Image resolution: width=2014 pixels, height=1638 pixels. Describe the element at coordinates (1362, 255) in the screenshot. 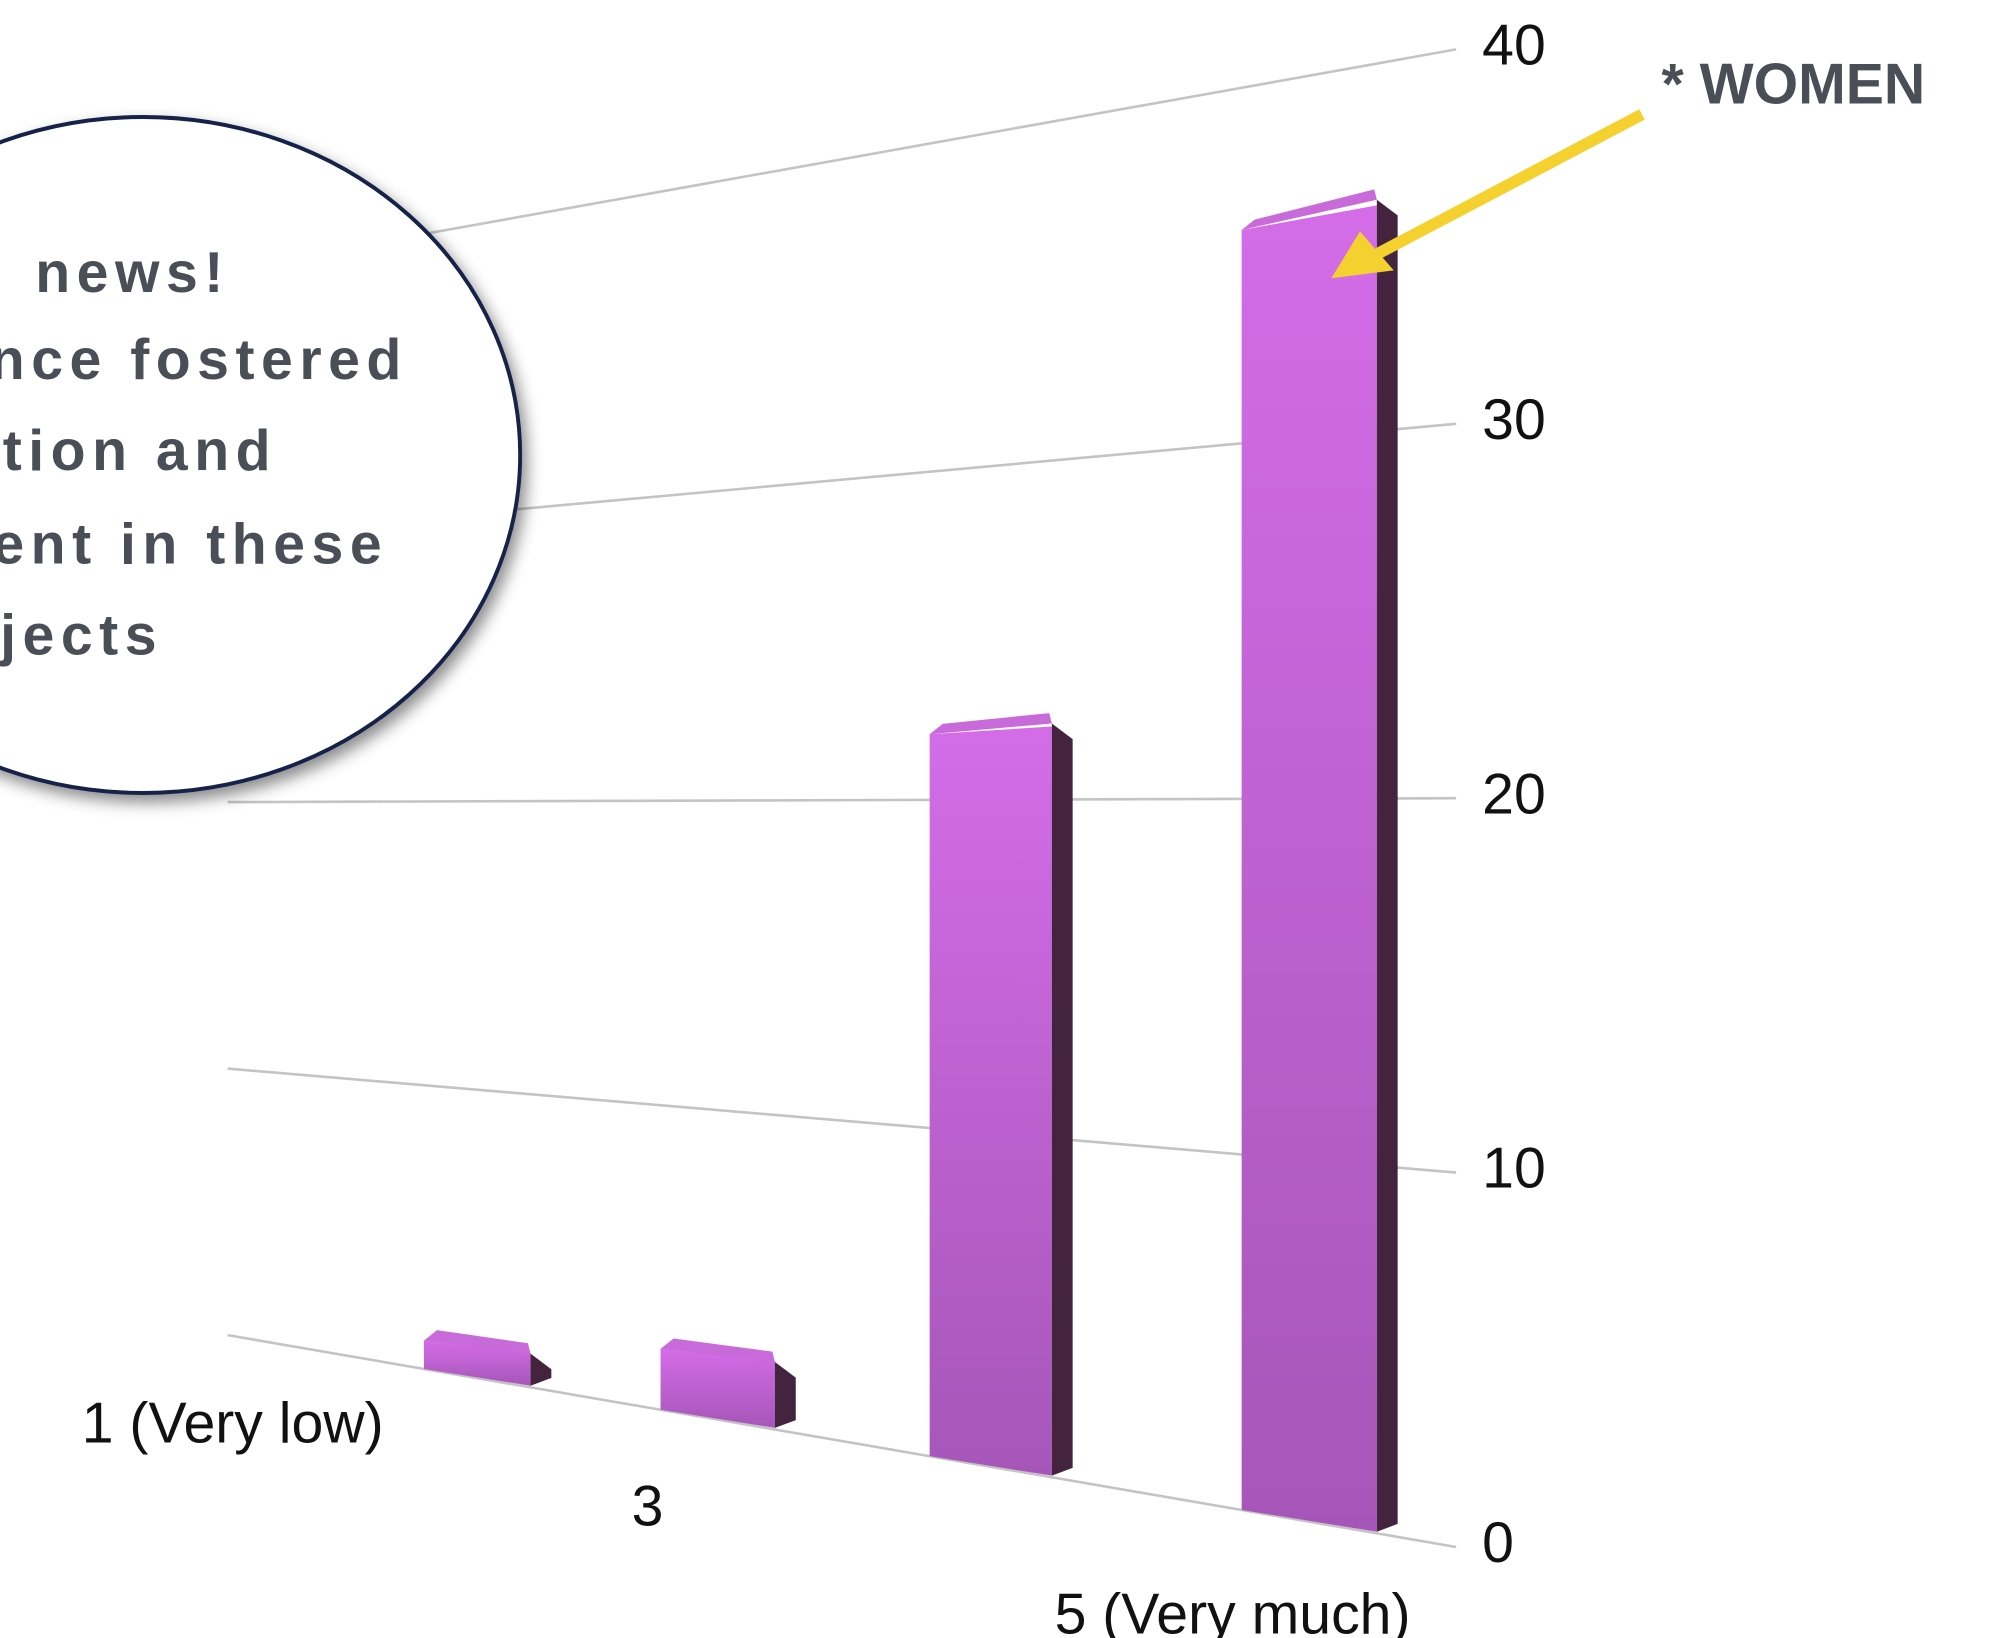

I see `arrow-head` at that location.